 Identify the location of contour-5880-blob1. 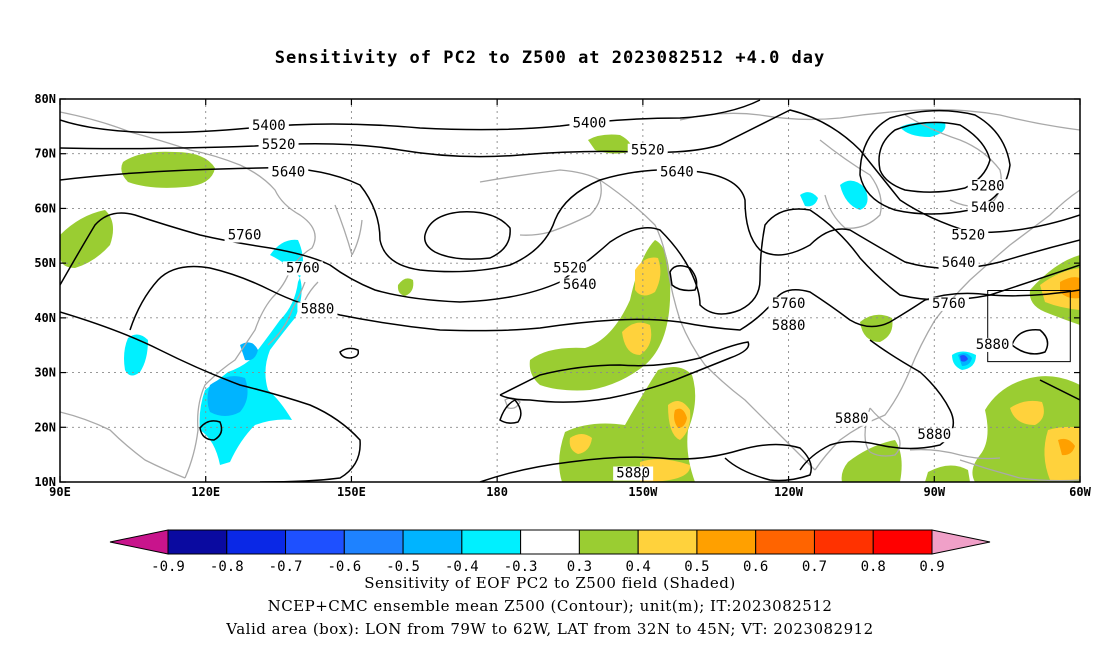
(349, 353).